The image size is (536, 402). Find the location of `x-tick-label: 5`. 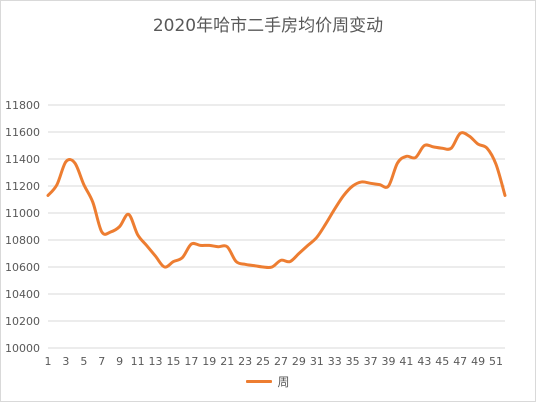

x-tick-label: 5 is located at coordinates (83, 361).